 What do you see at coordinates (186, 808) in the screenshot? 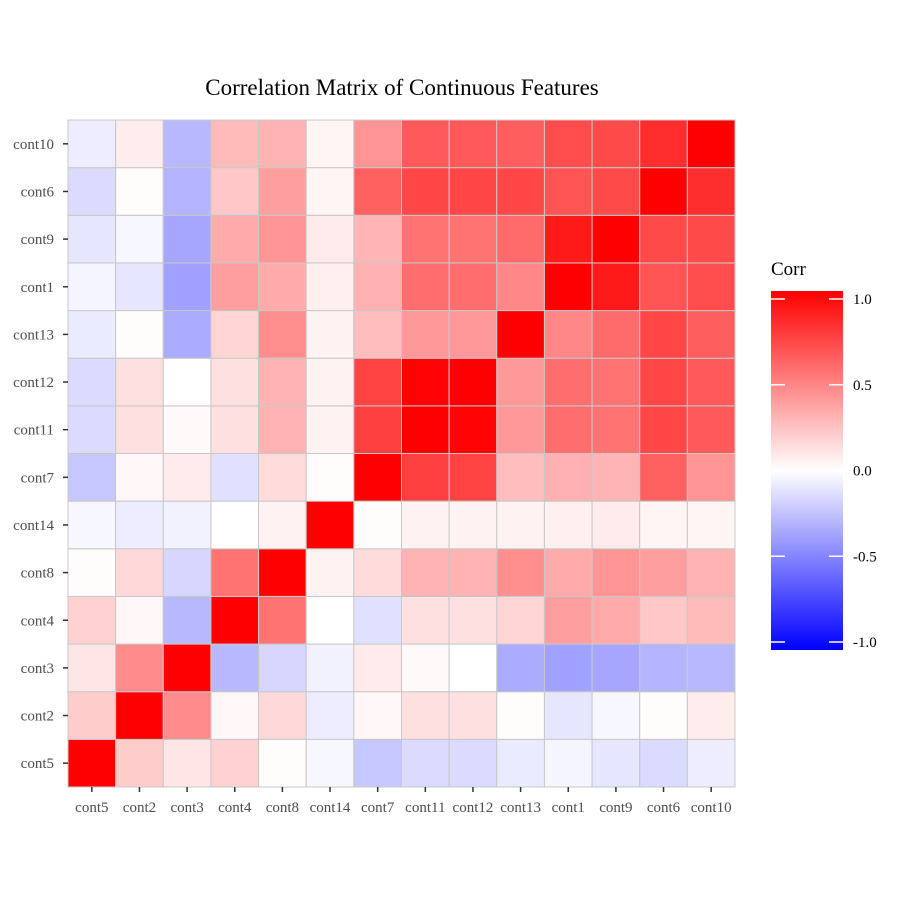
I see `x-tick-label: cont3` at bounding box center [186, 808].